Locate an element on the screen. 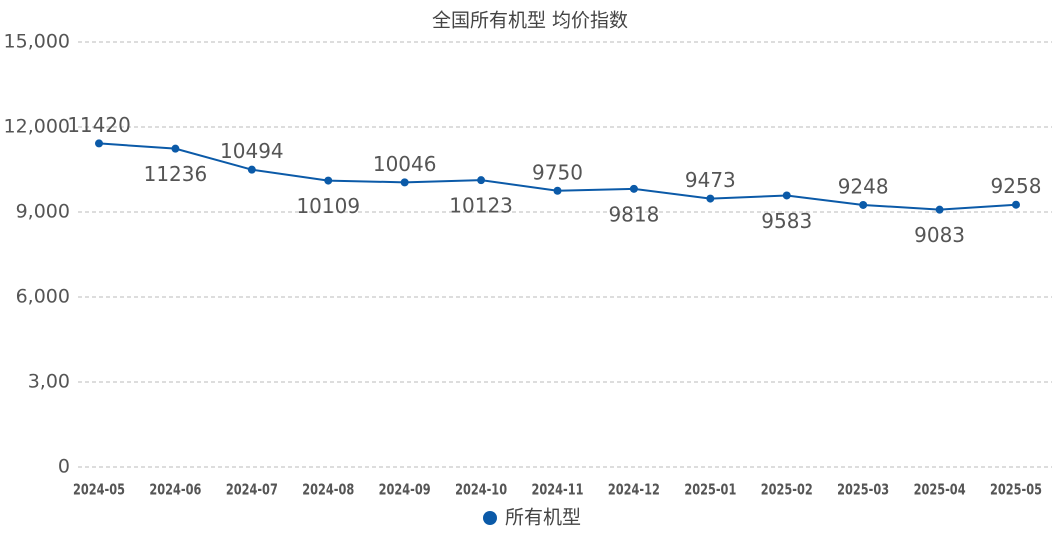  y-tick-label: 3,00 is located at coordinates (49, 382).